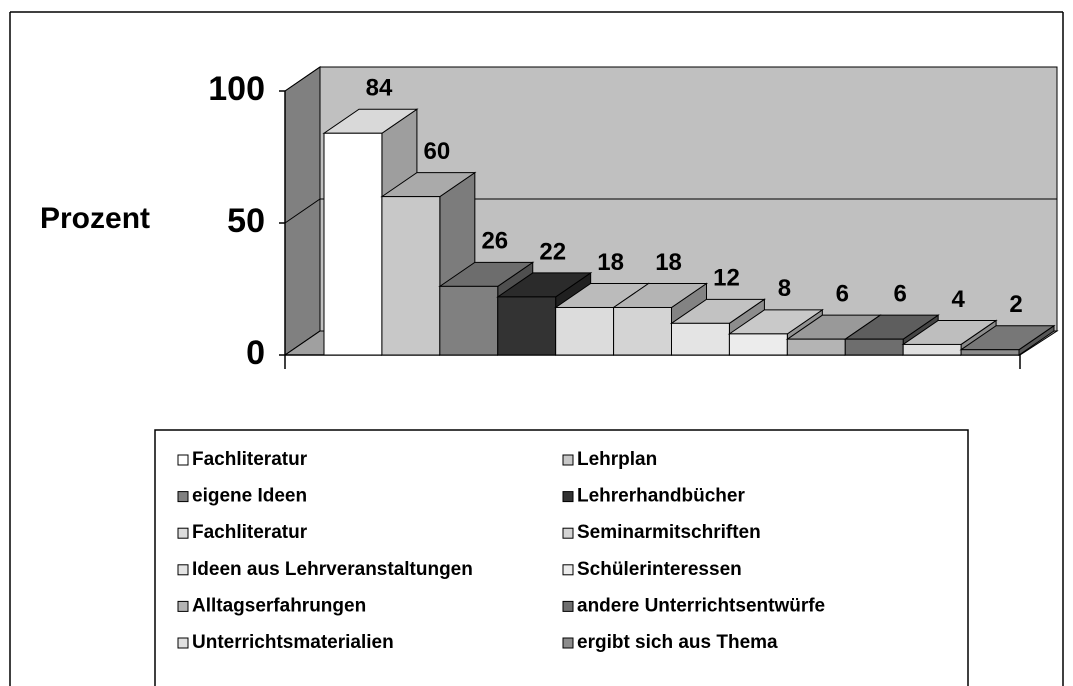 This screenshot has height=686, width=1073. Describe the element at coordinates (437, 151) in the screenshot. I see `data-label: 60` at that location.